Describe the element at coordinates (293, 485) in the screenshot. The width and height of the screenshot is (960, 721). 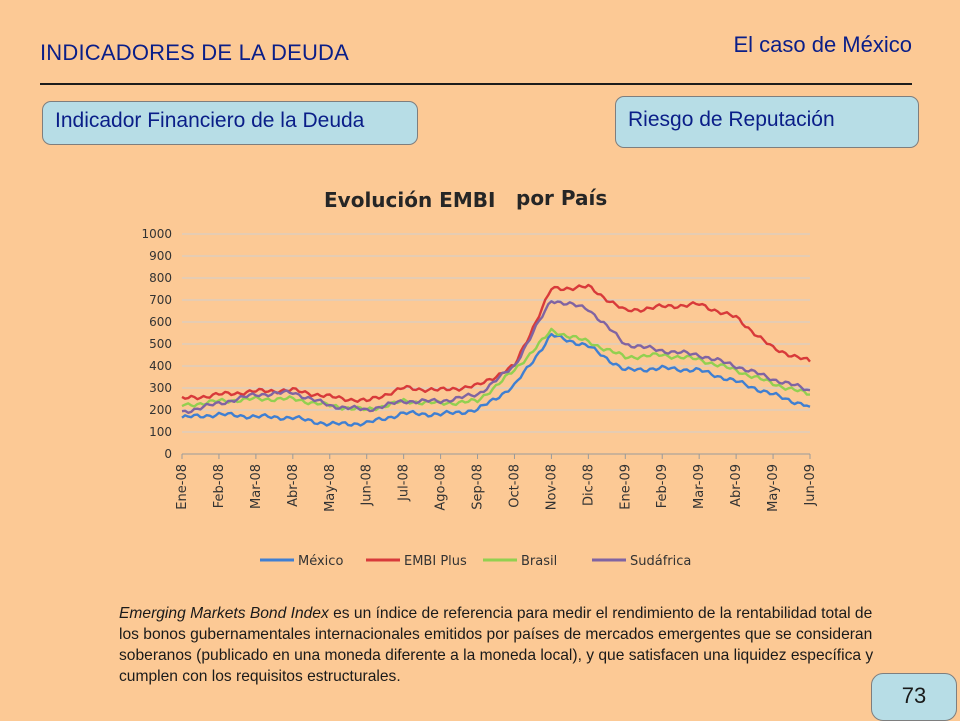
I see `x-tick-label: Abr-08` at that location.